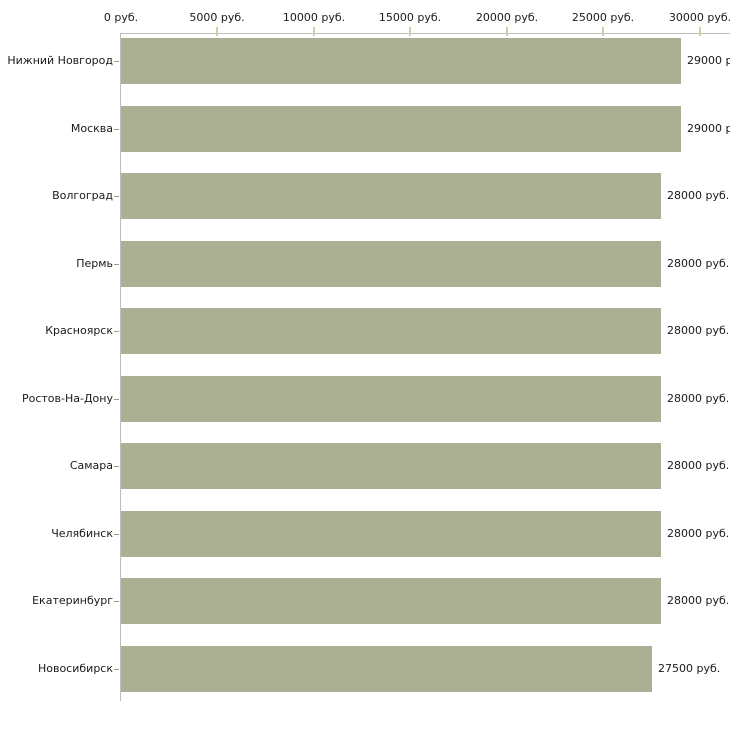 This screenshot has height=730, width=730. I want to click on category-label: Екатеринбург, so click(72, 600).